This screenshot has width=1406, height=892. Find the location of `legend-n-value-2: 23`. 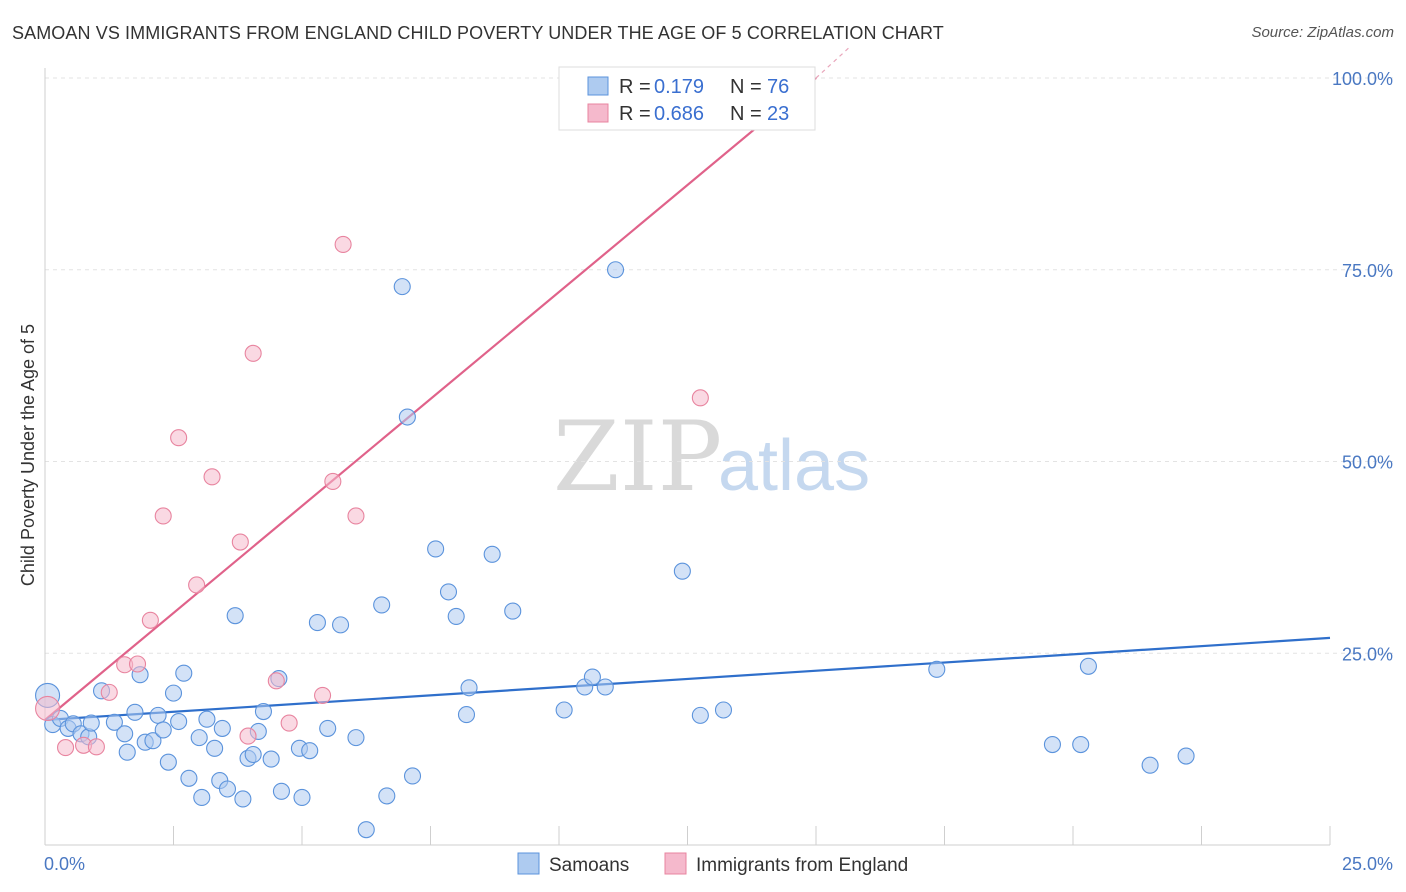

legend-n-value-2: 23 is located at coordinates (778, 114).